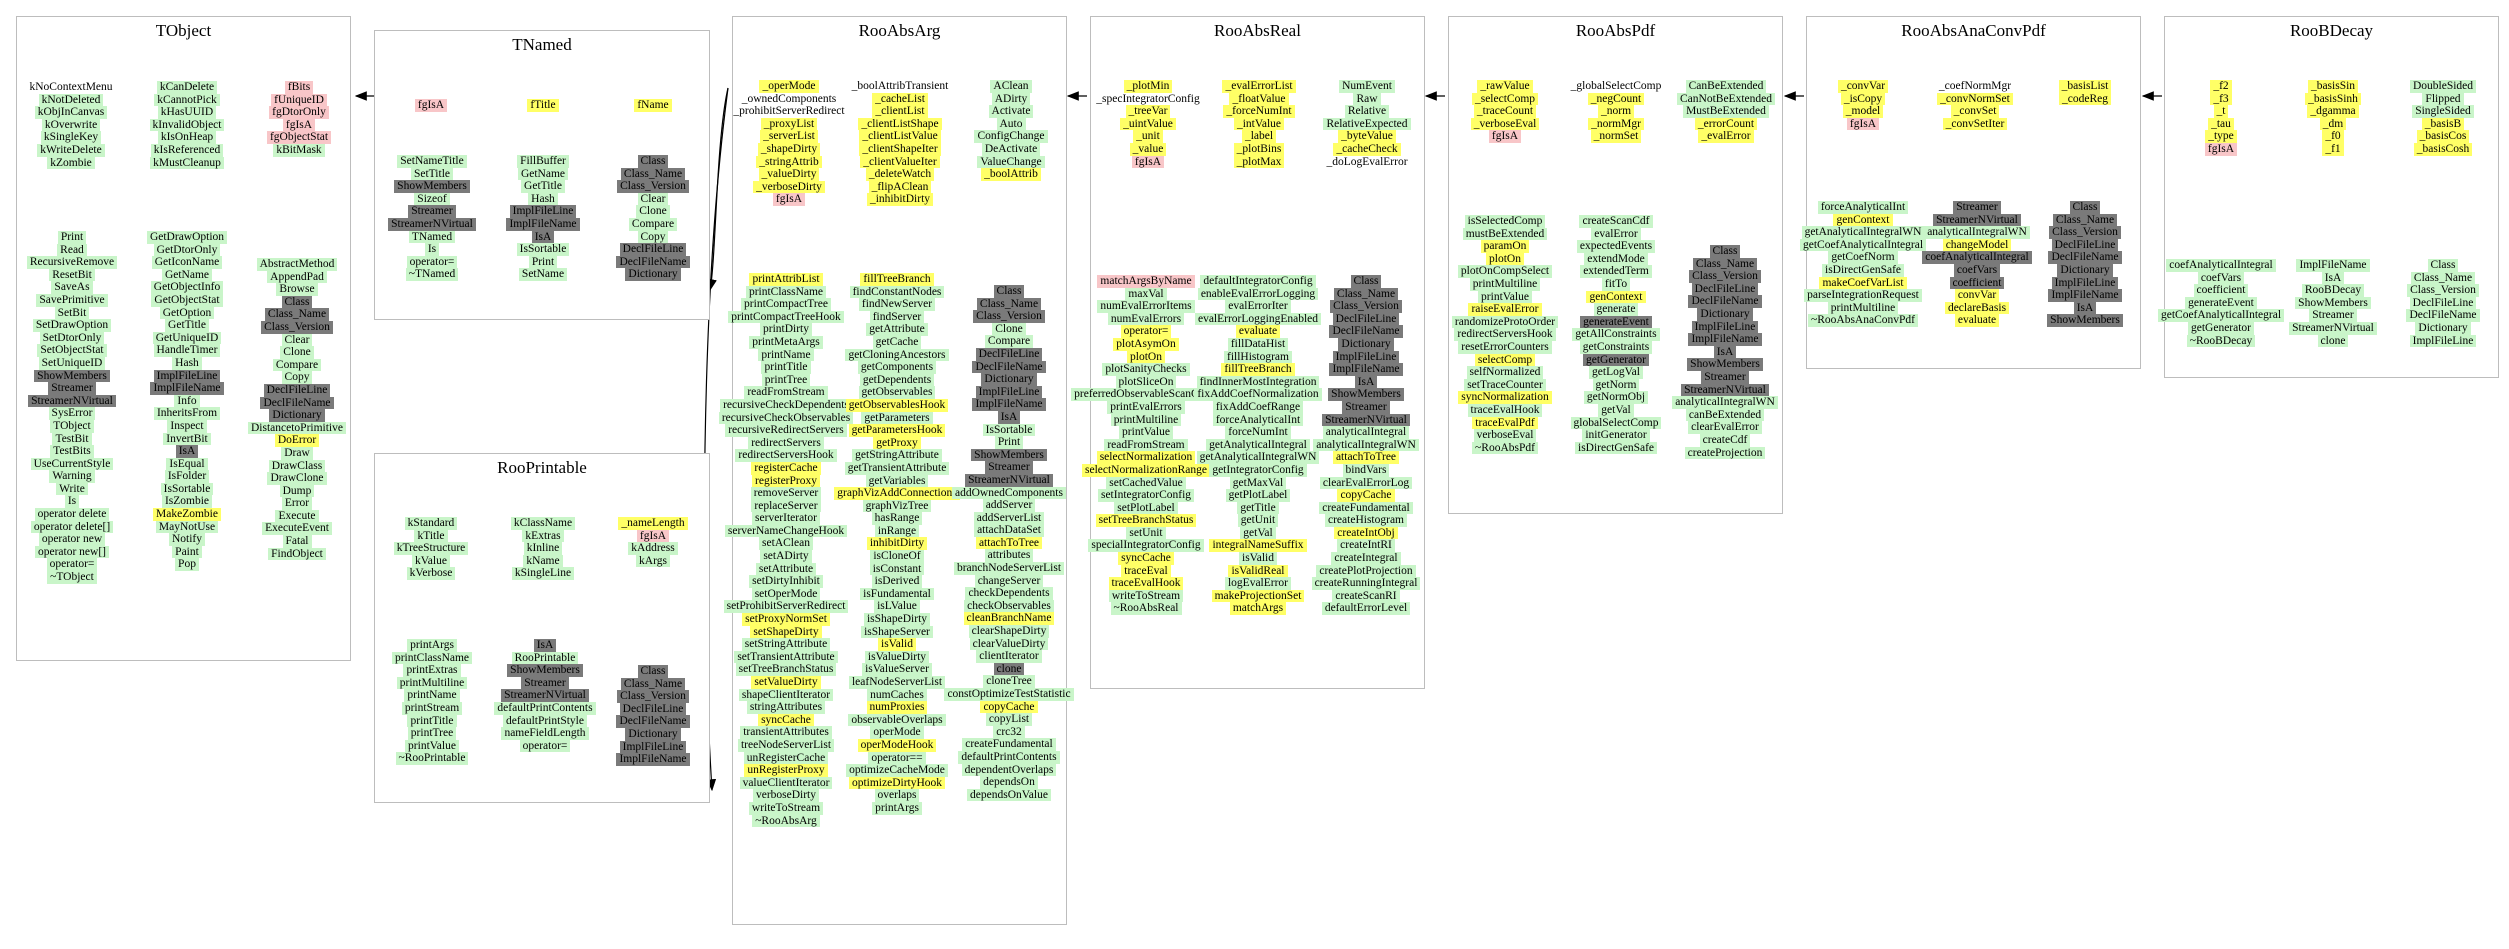 The height and width of the screenshot is (949, 2509). What do you see at coordinates (1009, 556) in the screenshot?
I see `member-item: attributes` at bounding box center [1009, 556].